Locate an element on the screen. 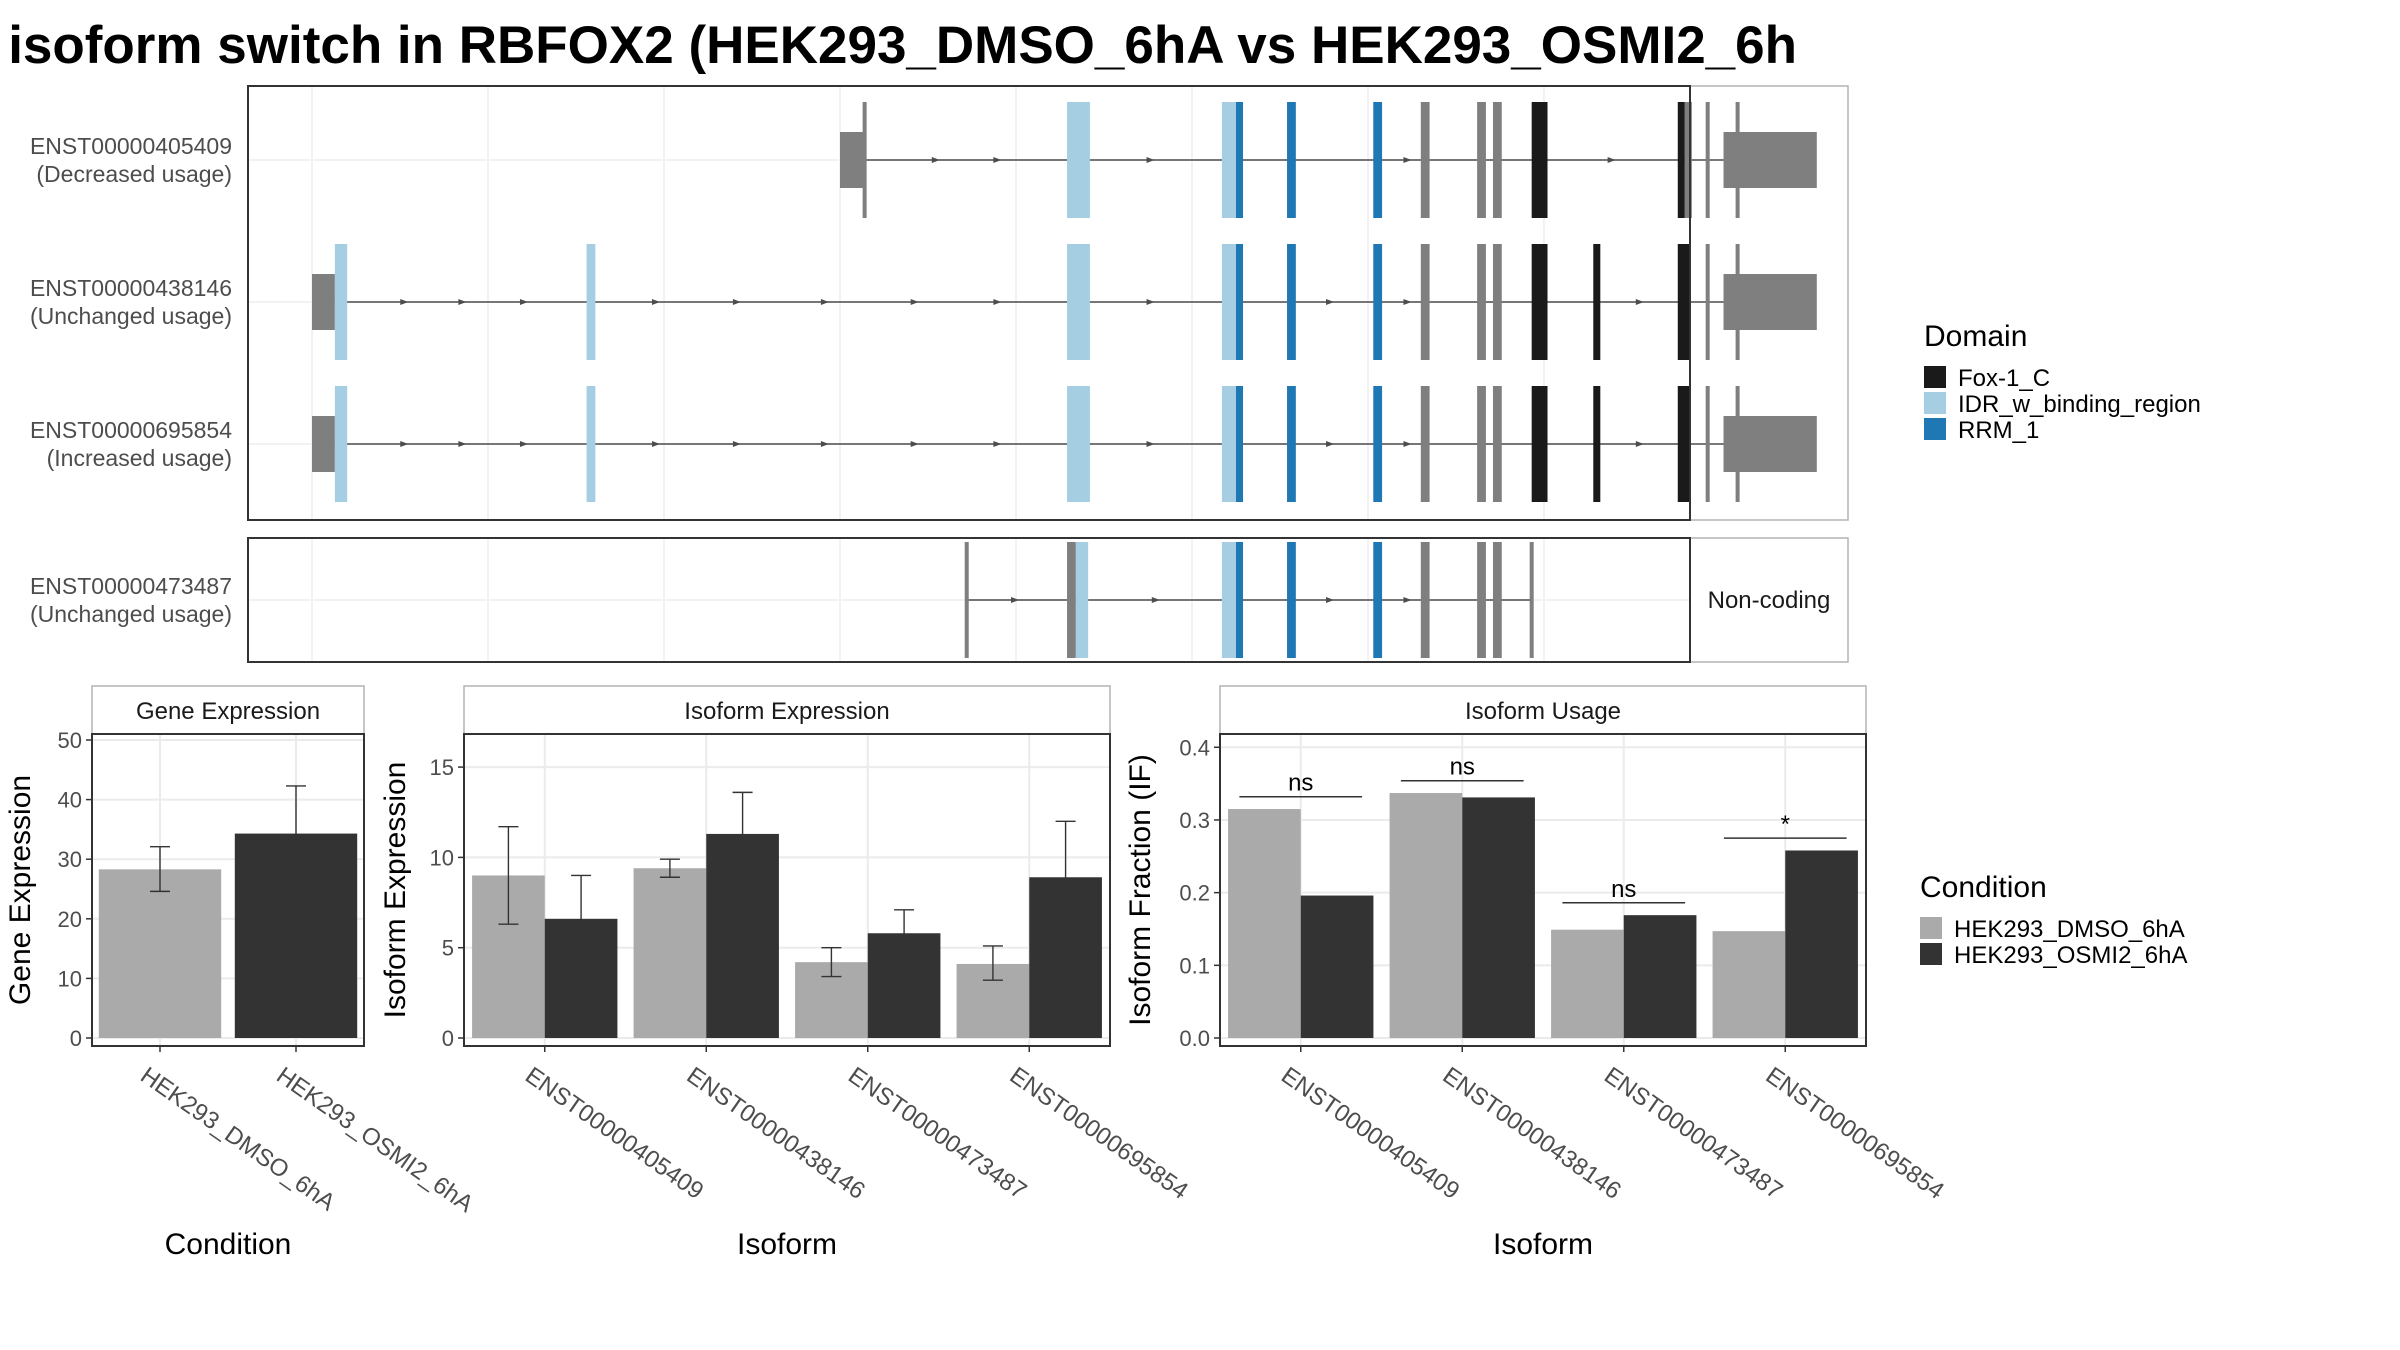 This screenshot has width=2400, height=1350. significance-label: * is located at coordinates (1785, 824).